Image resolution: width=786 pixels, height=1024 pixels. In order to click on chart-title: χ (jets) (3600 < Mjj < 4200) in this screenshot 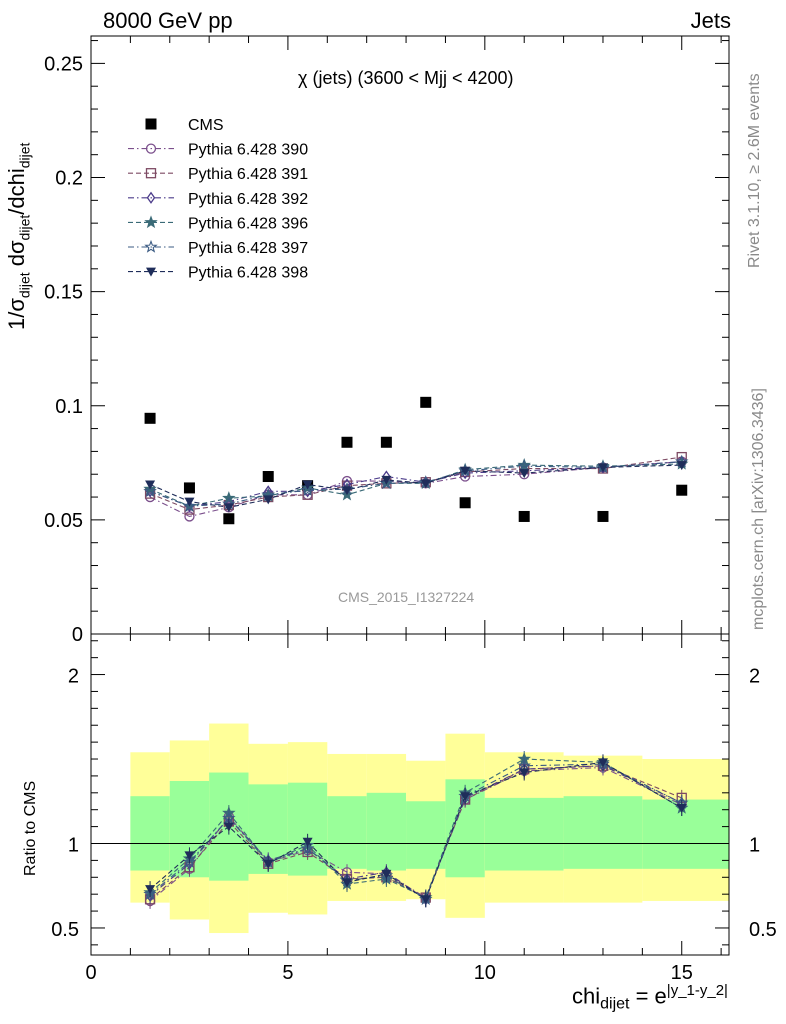, I will do `click(406, 78)`.